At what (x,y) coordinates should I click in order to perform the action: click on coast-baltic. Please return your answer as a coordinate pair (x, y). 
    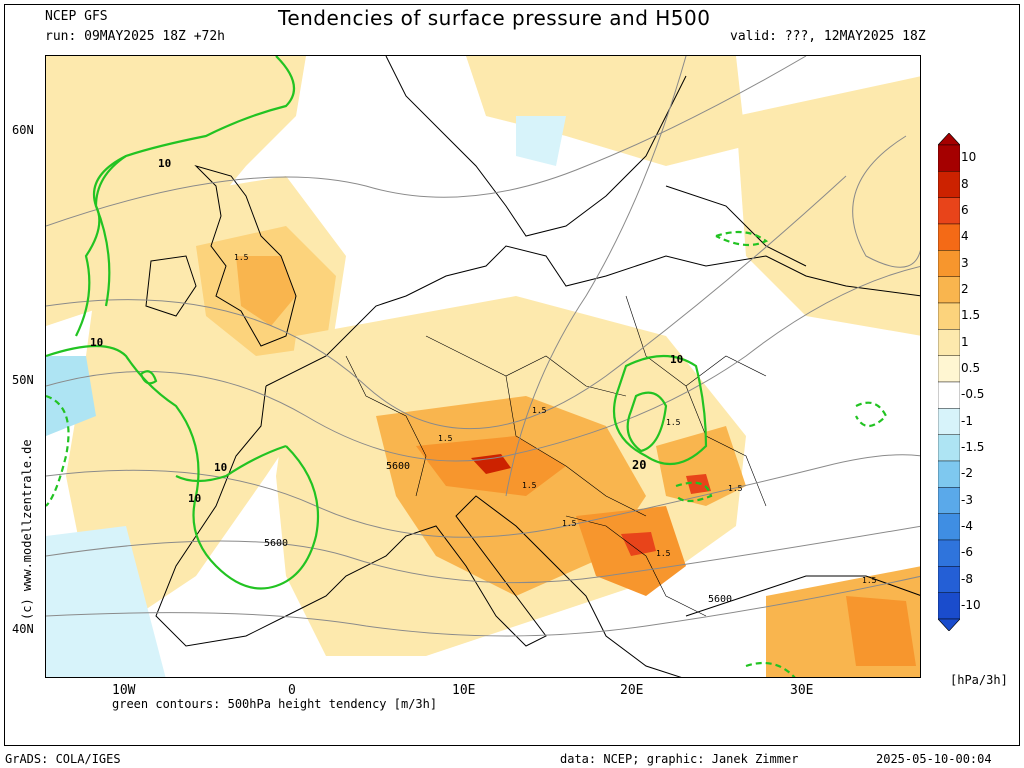
    Looking at the image, I should click on (736, 226).